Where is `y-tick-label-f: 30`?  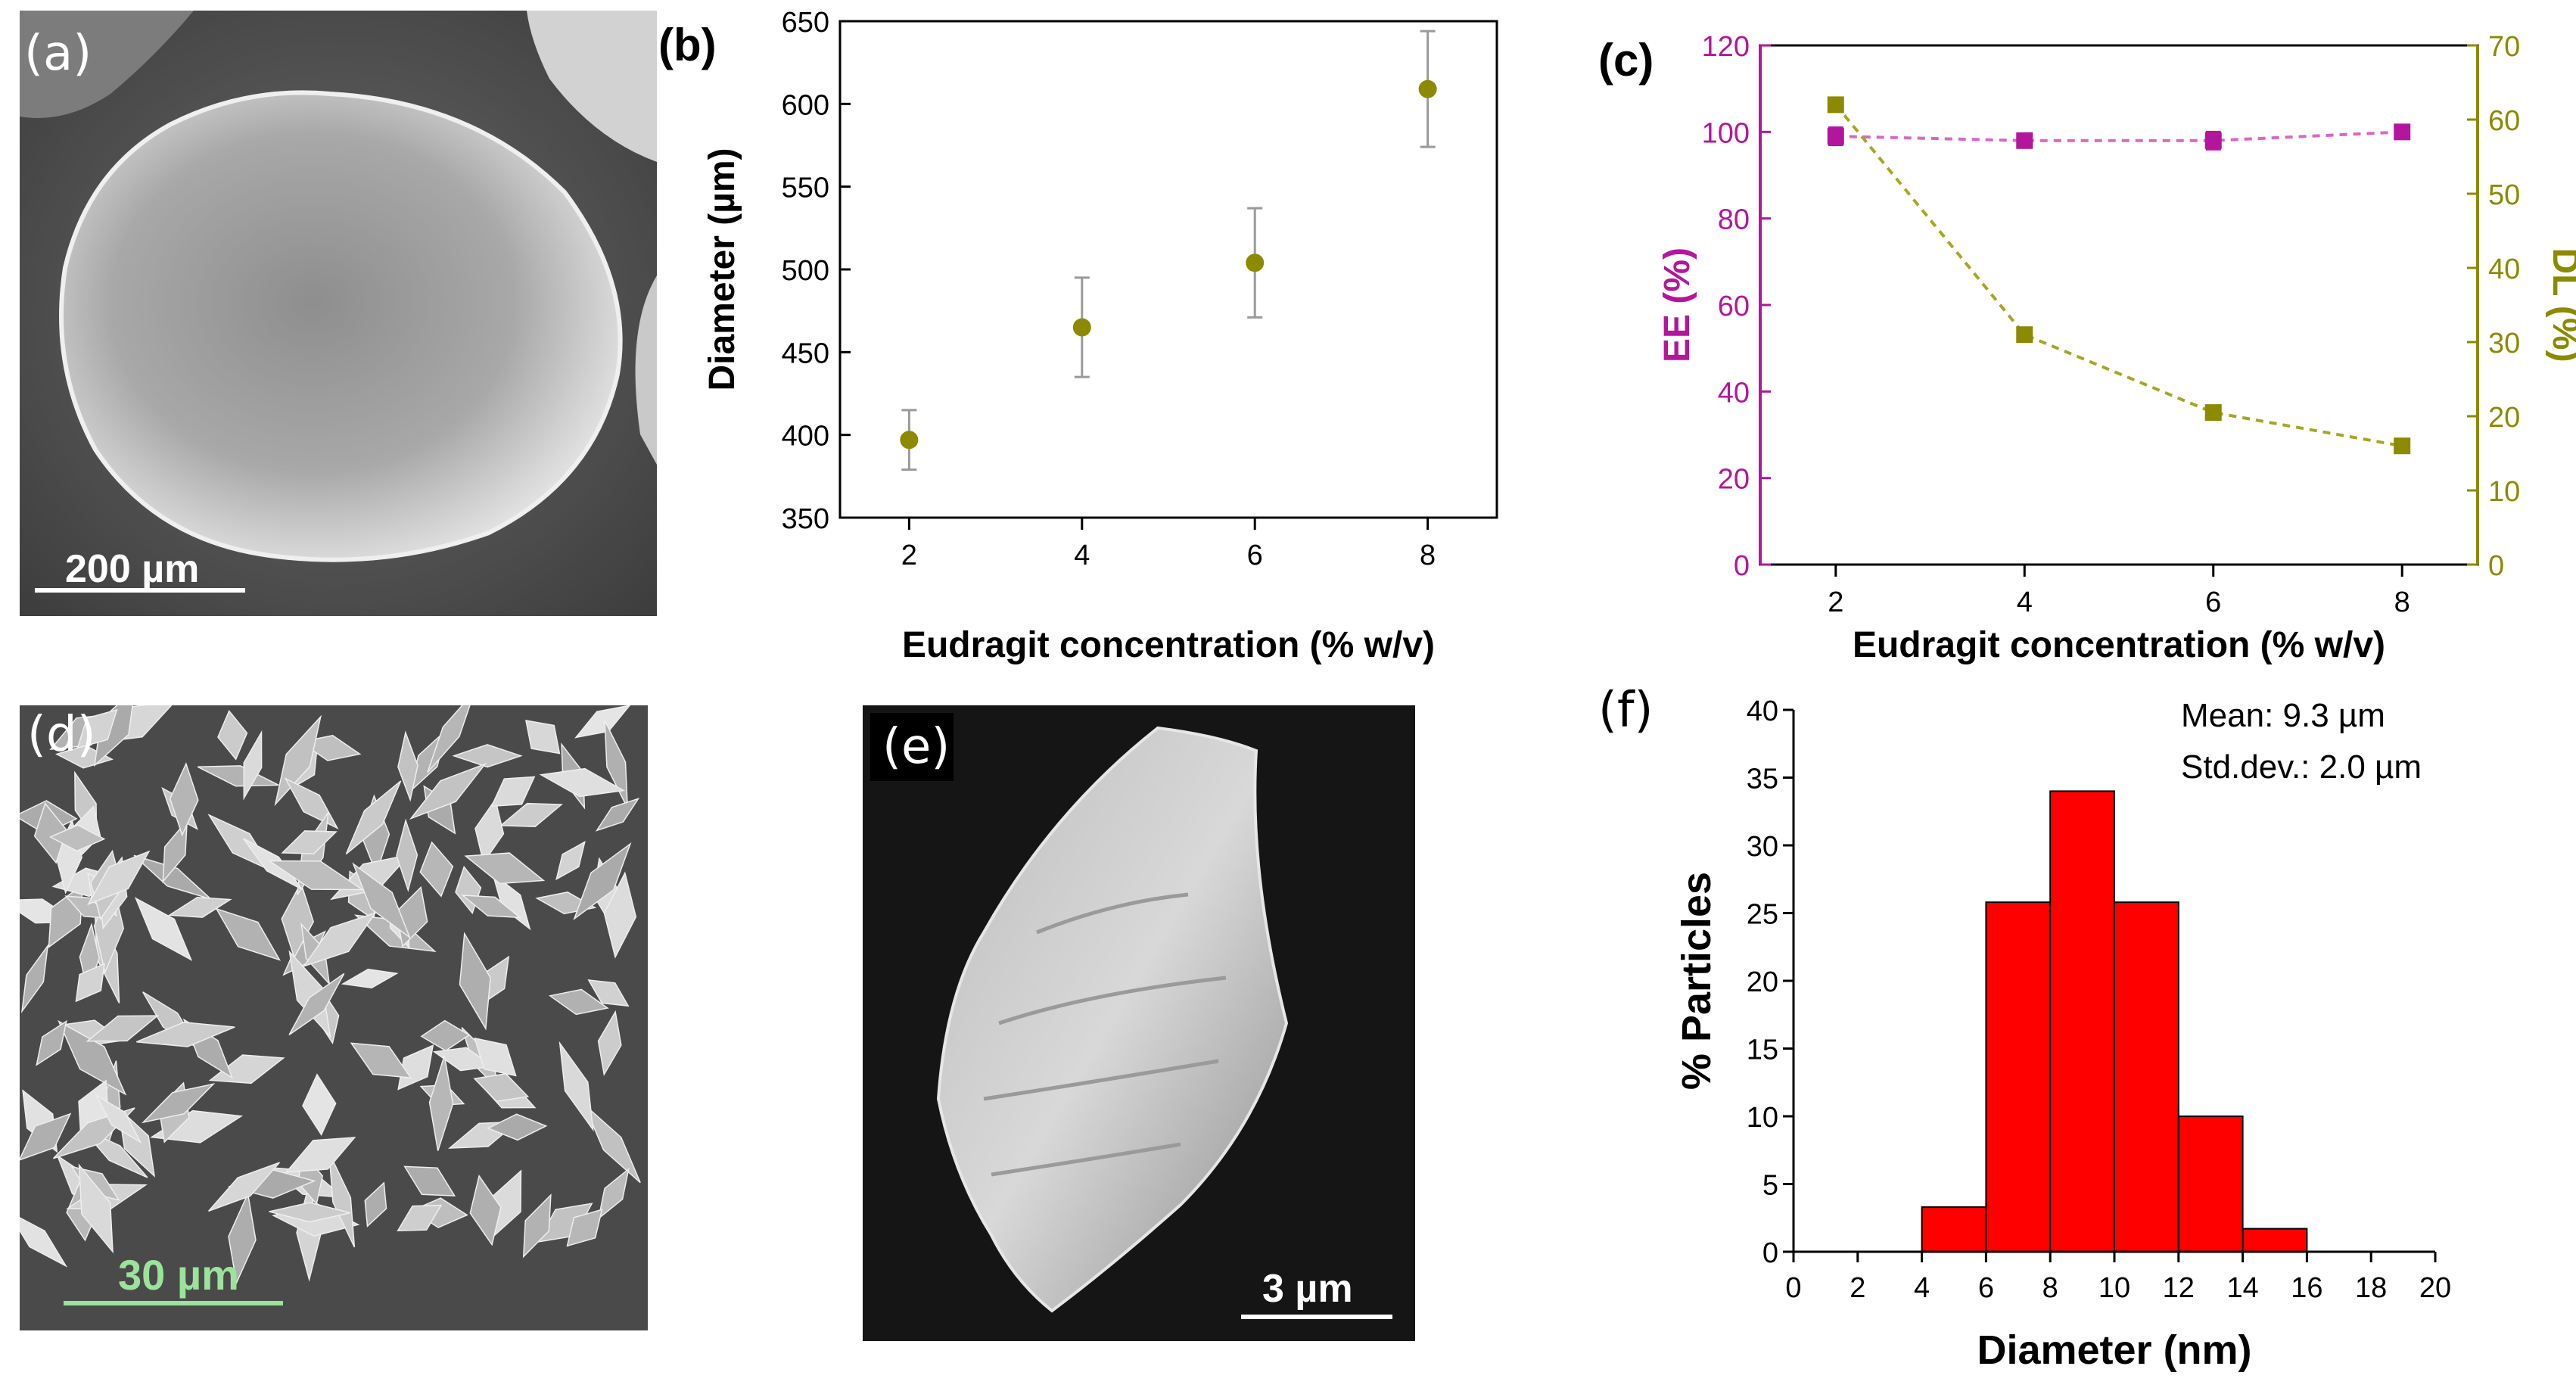 y-tick-label-f: 30 is located at coordinates (1762, 847).